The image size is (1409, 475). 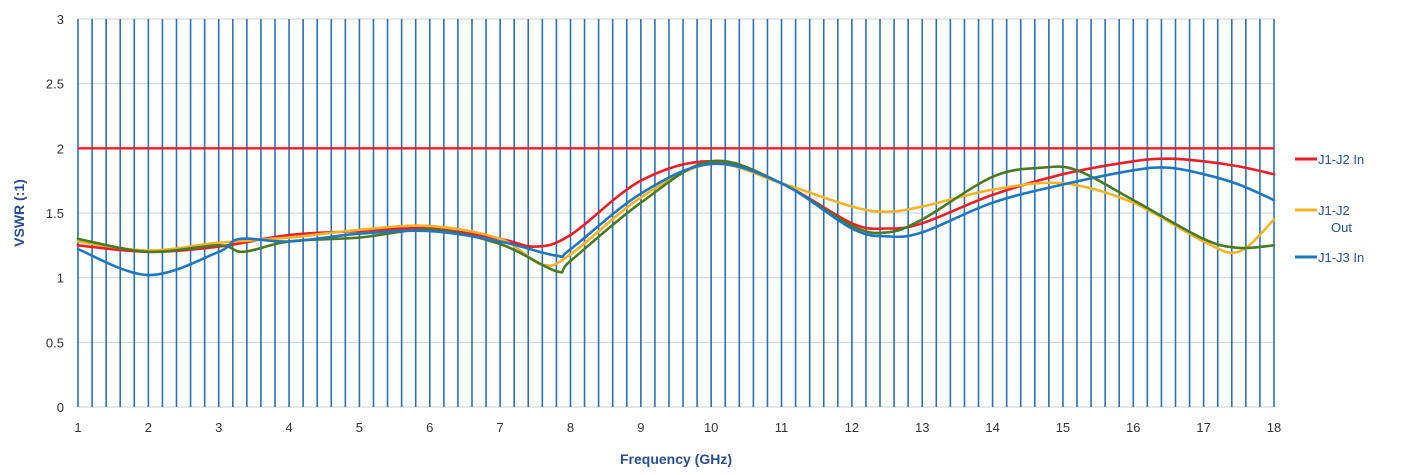 What do you see at coordinates (640, 427) in the screenshot?
I see `x-tick-8: 9` at bounding box center [640, 427].